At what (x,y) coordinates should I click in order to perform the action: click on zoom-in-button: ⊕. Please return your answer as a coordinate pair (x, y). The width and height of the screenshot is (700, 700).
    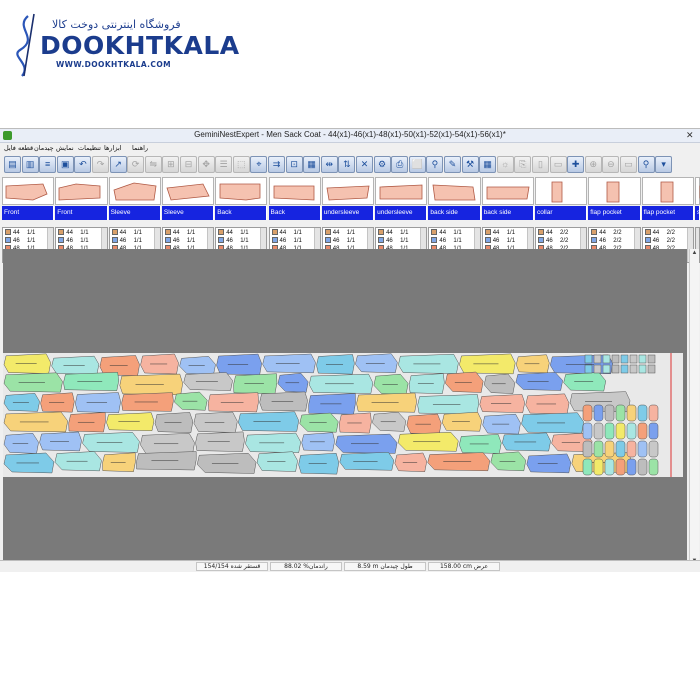
    Looking at the image, I should click on (593, 164).